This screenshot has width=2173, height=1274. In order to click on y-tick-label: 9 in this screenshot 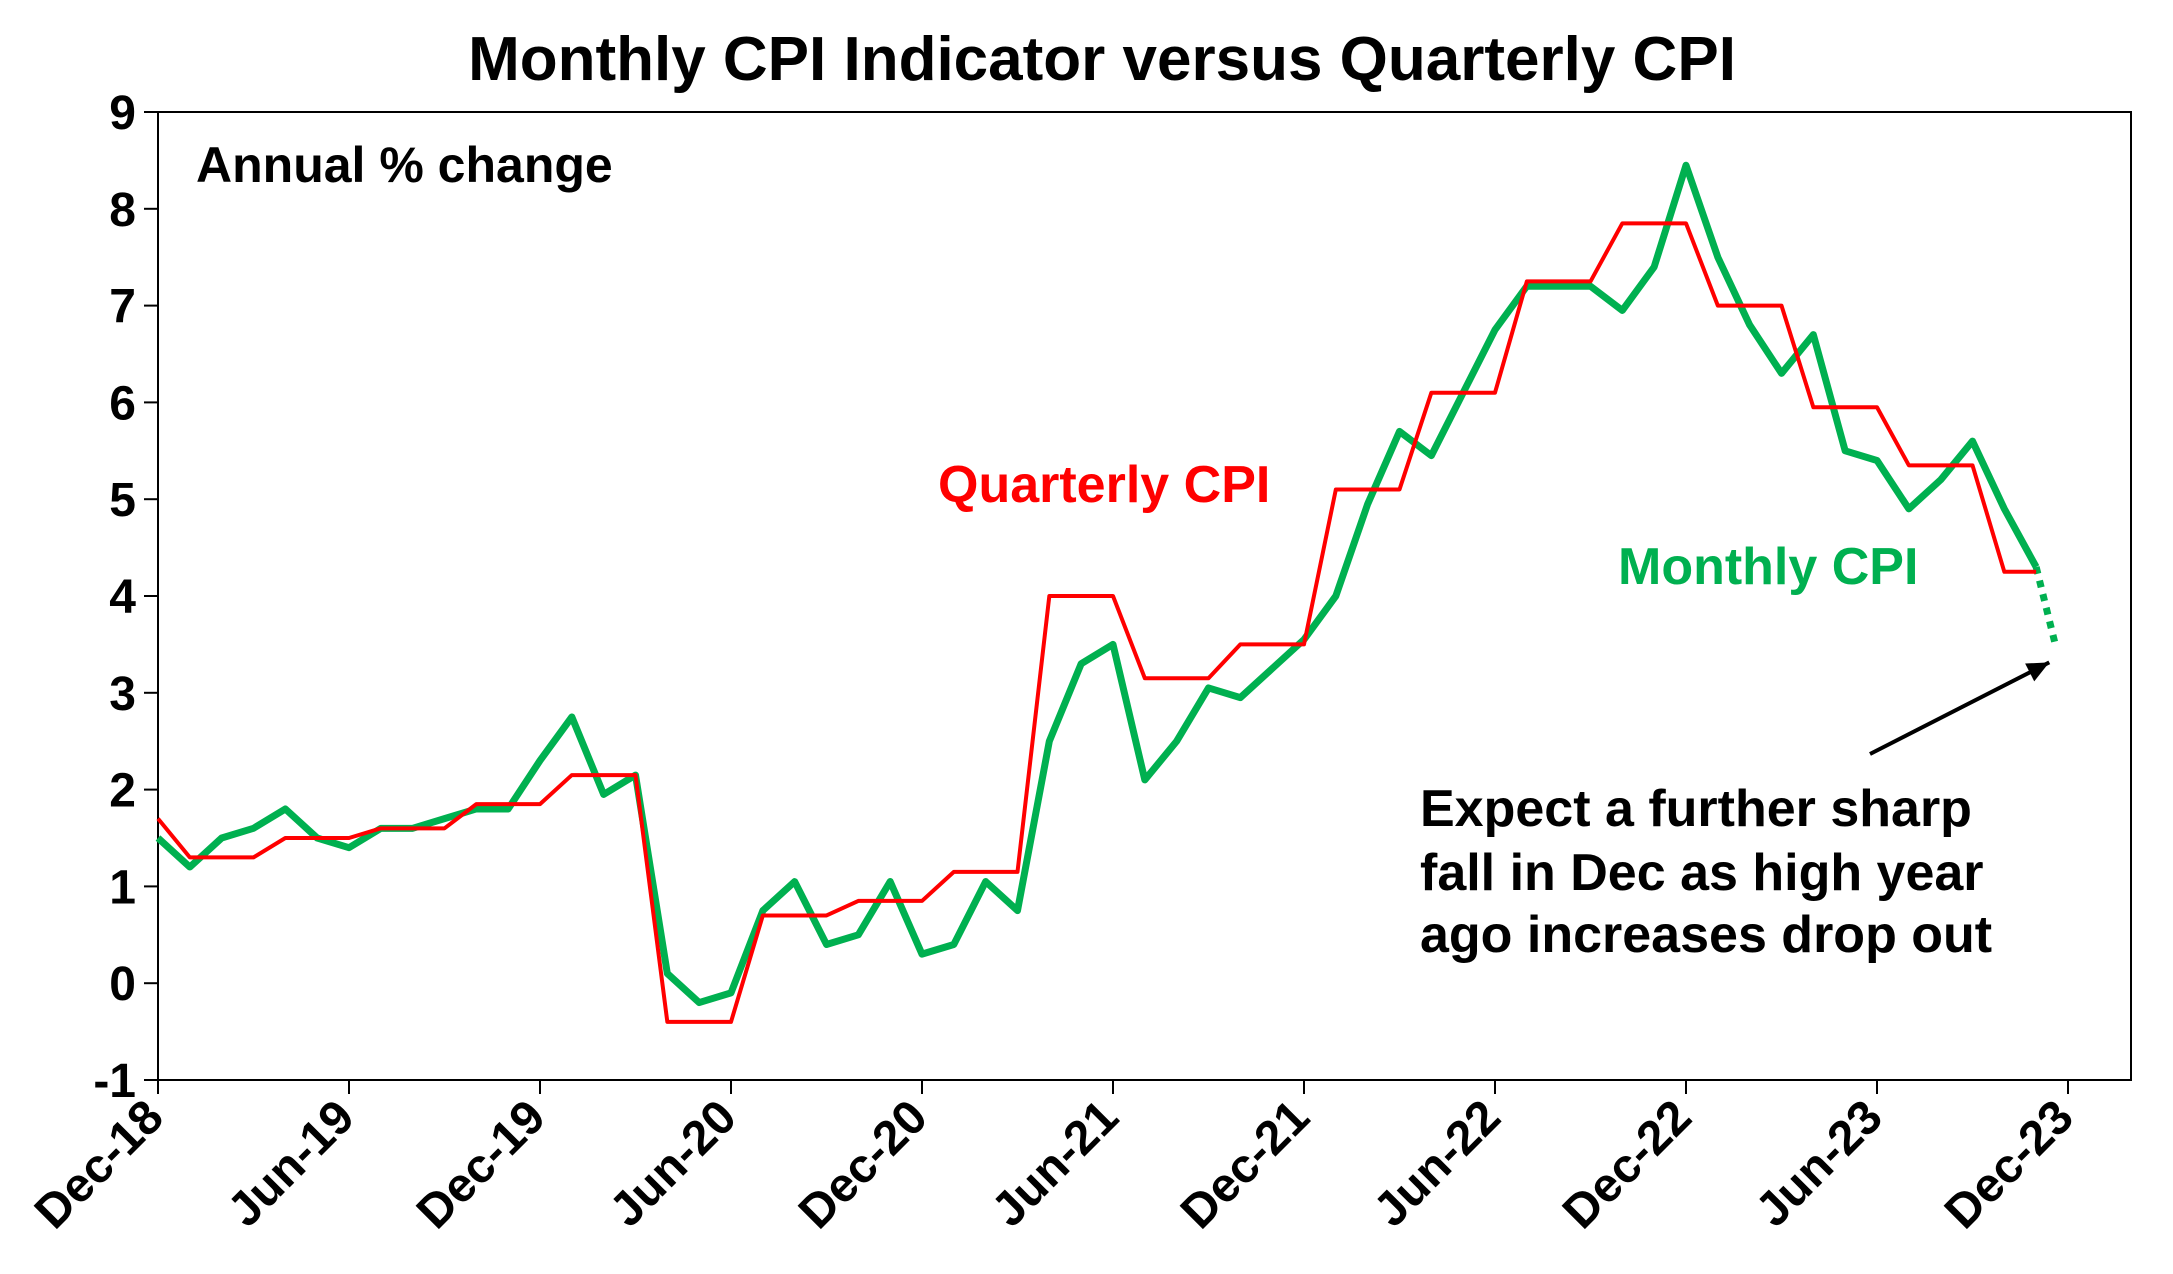, I will do `click(122, 113)`.